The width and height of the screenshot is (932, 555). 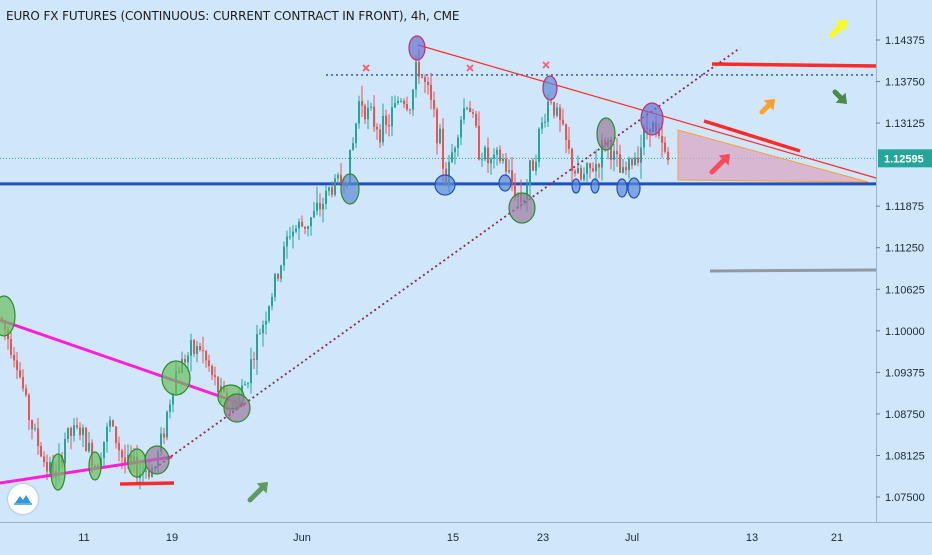 What do you see at coordinates (793, 270) in the screenshot?
I see `gray-level-line` at bounding box center [793, 270].